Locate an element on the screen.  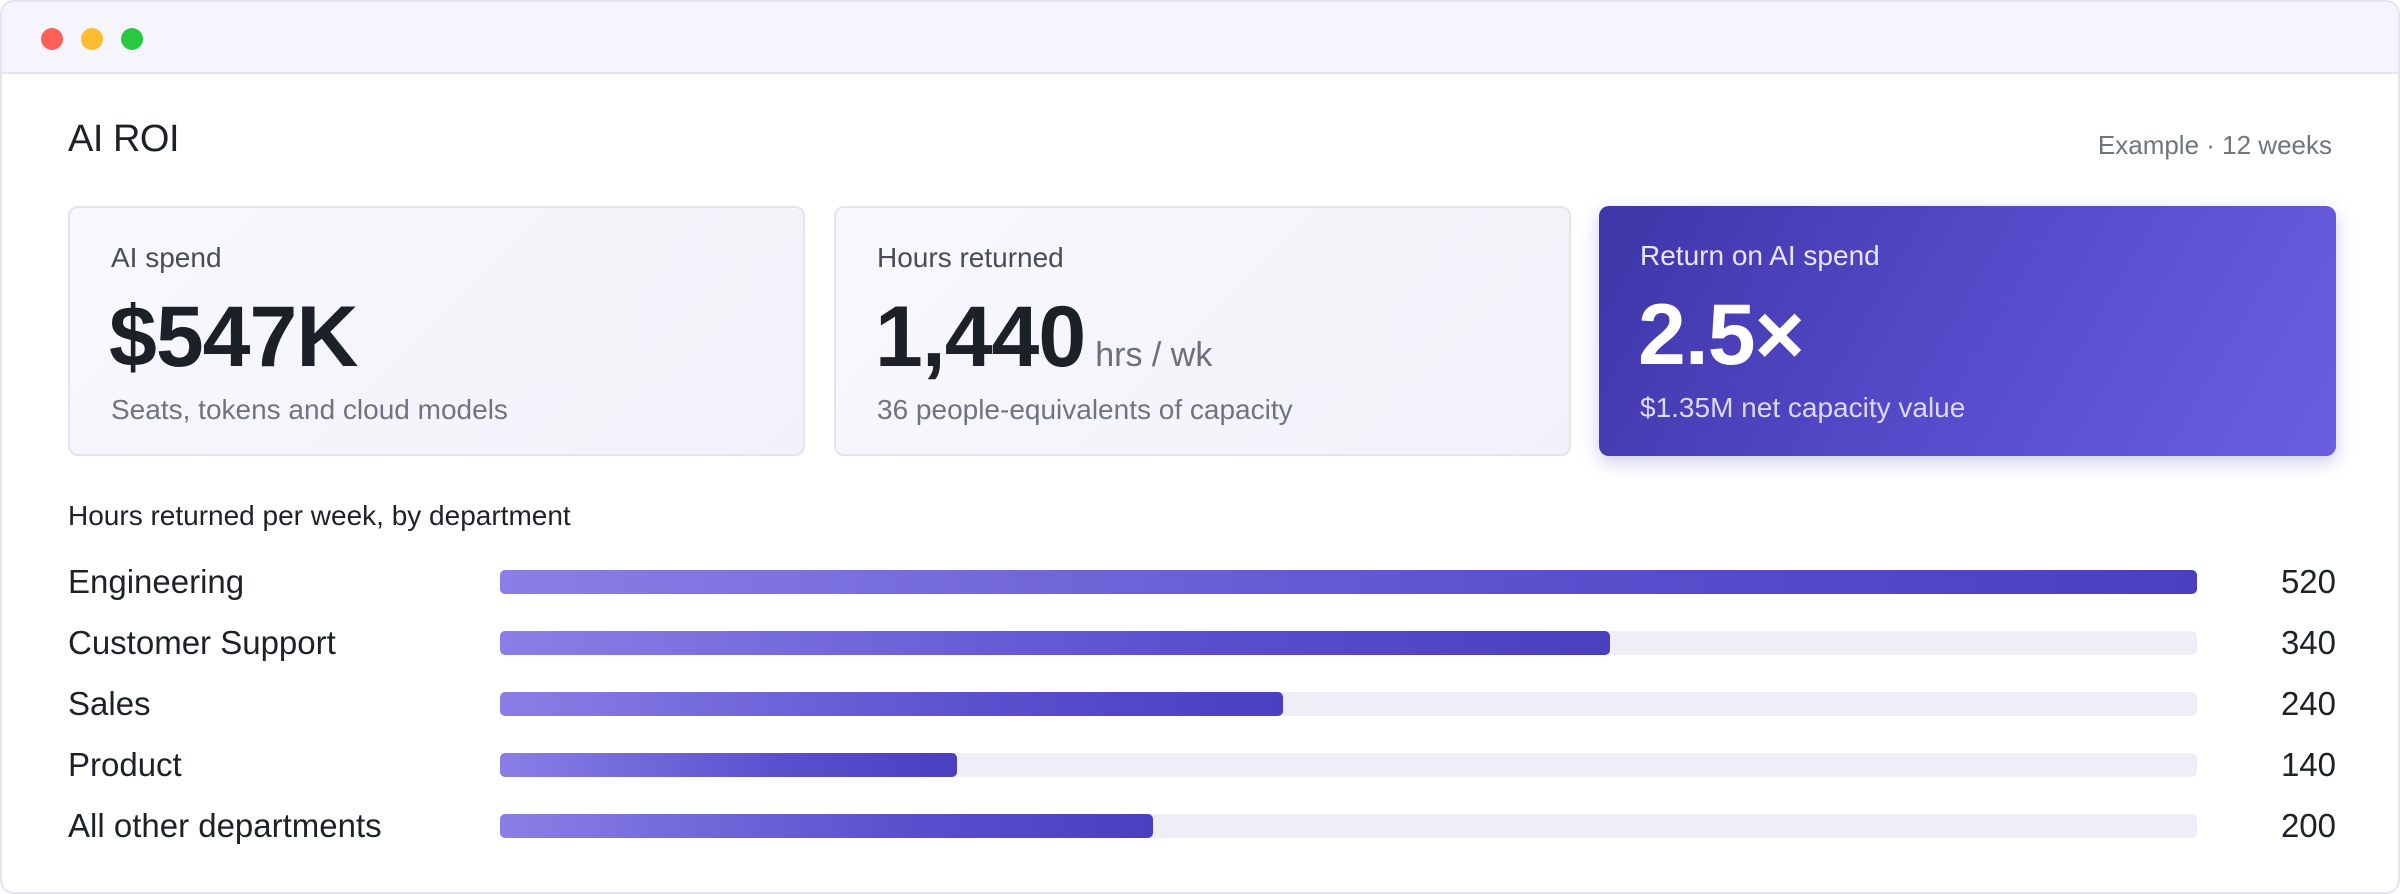
bar-row: Customer Support 340 is located at coordinates (1202, 643).